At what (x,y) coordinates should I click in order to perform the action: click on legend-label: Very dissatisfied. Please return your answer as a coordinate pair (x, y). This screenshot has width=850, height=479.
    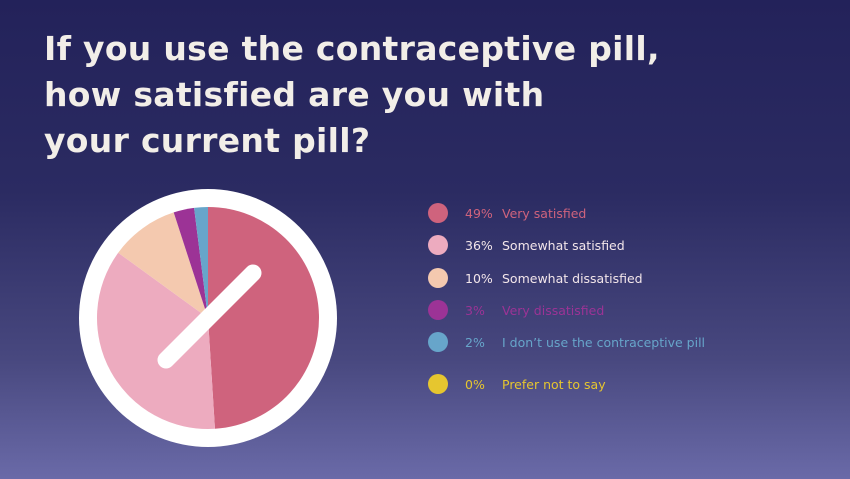
    Looking at the image, I should click on (553, 310).